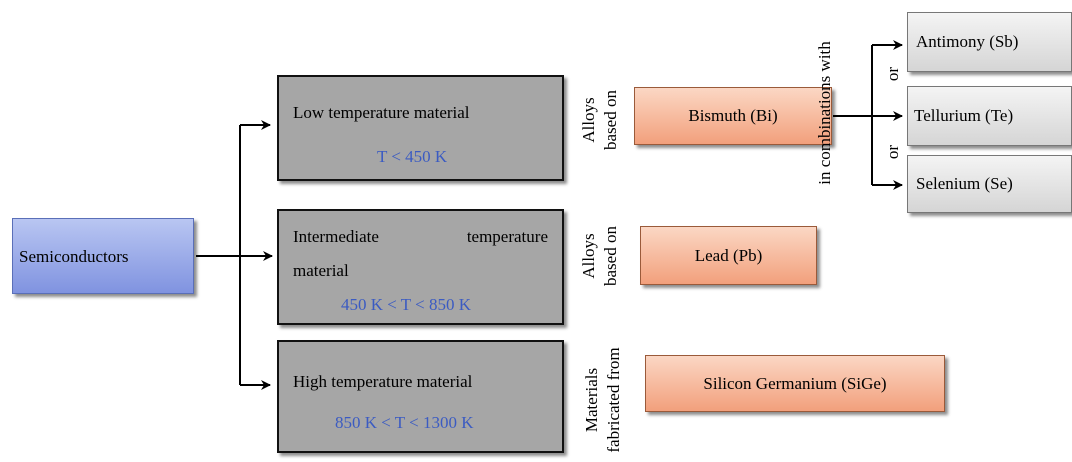 This screenshot has height=462, width=1072. I want to click on intermediate-range: 450 K < T < 850 K, so click(406, 304).